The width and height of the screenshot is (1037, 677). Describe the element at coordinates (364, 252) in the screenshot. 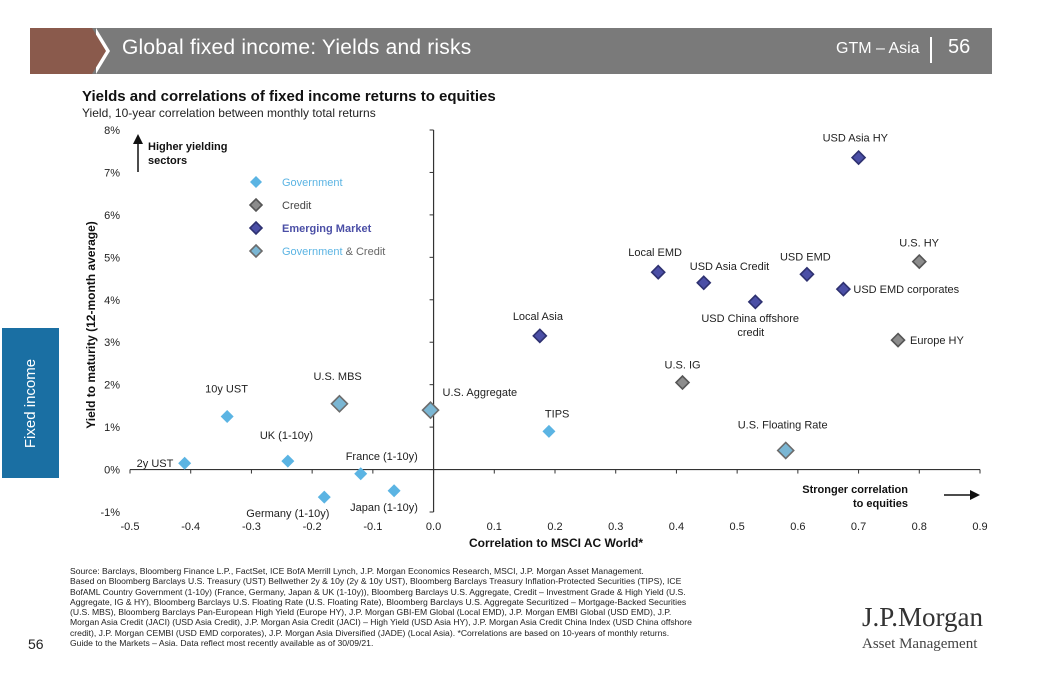

I see `legend-label-part: & Credit` at that location.